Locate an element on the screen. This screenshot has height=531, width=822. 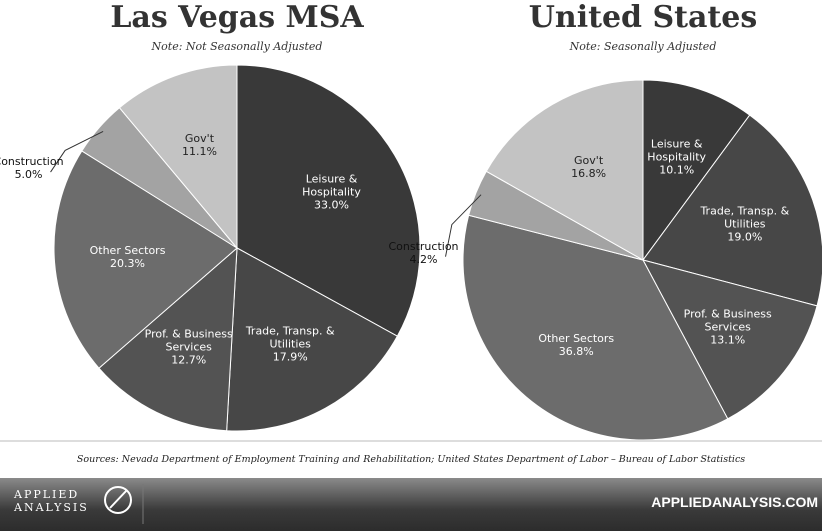
chart-subtitle: Note: Not Seasonally Adjusted is located at coordinates (237, 46).